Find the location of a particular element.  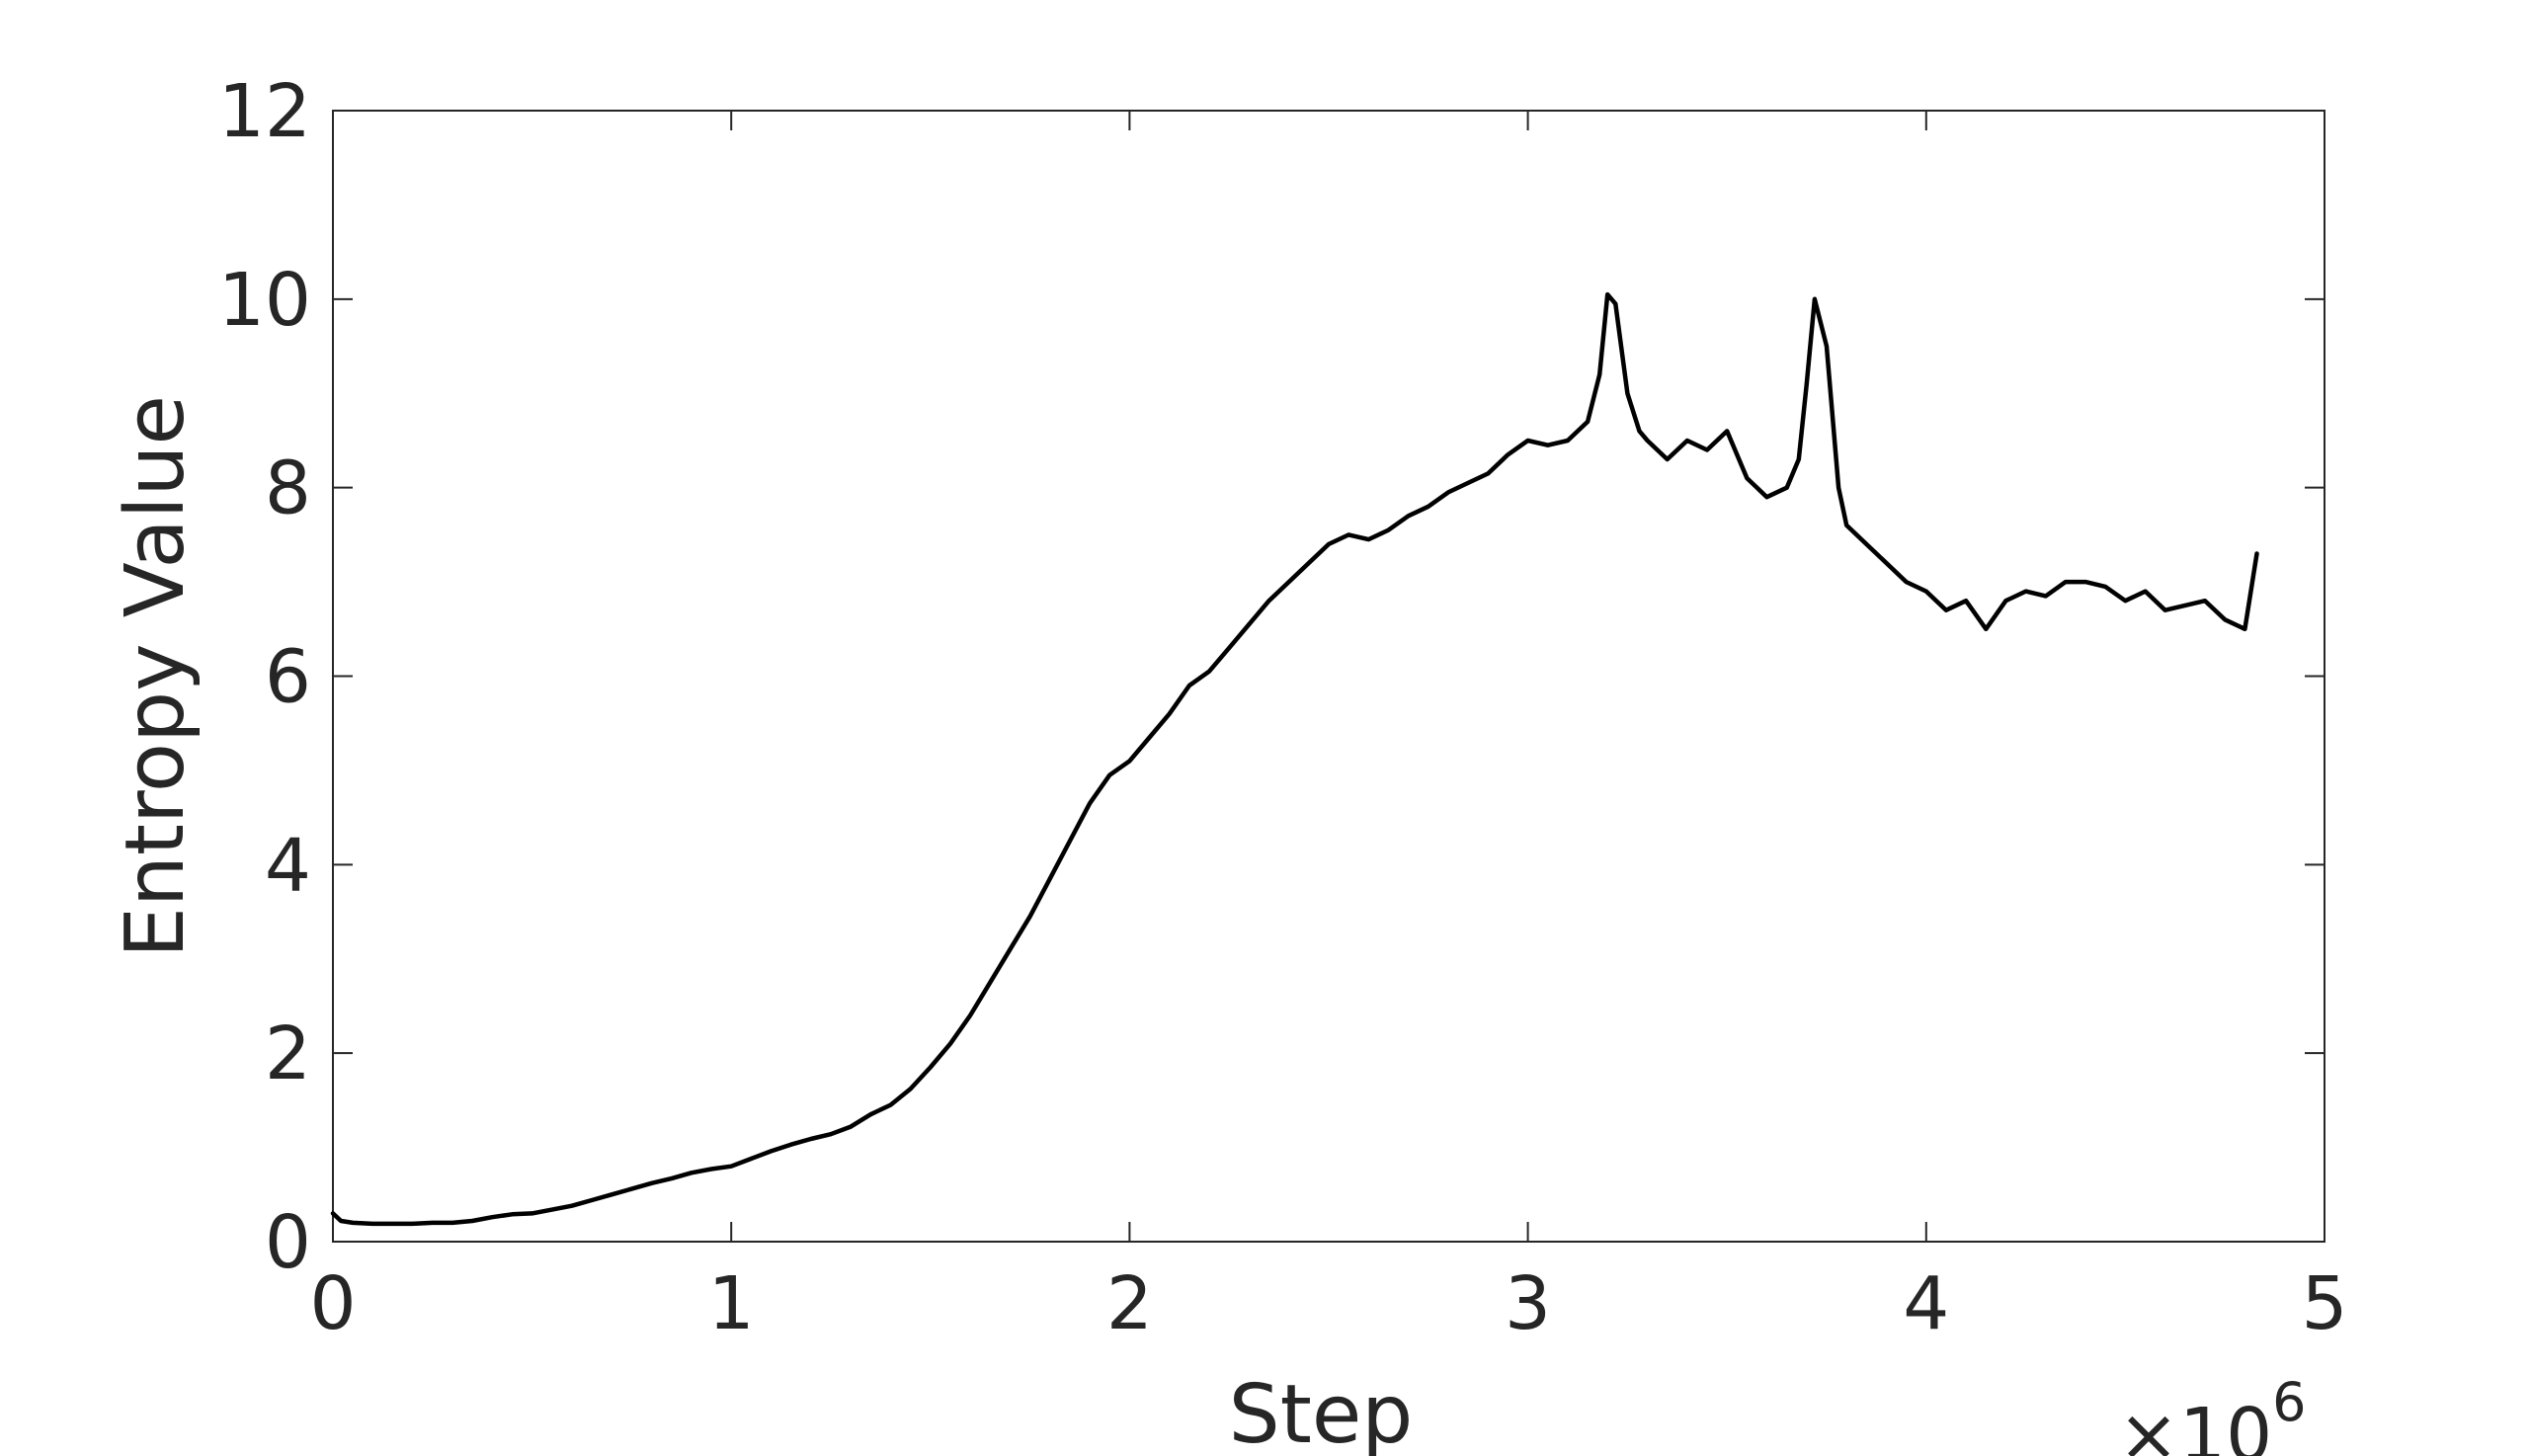

x-tick-label: 1 is located at coordinates (731, 1303).